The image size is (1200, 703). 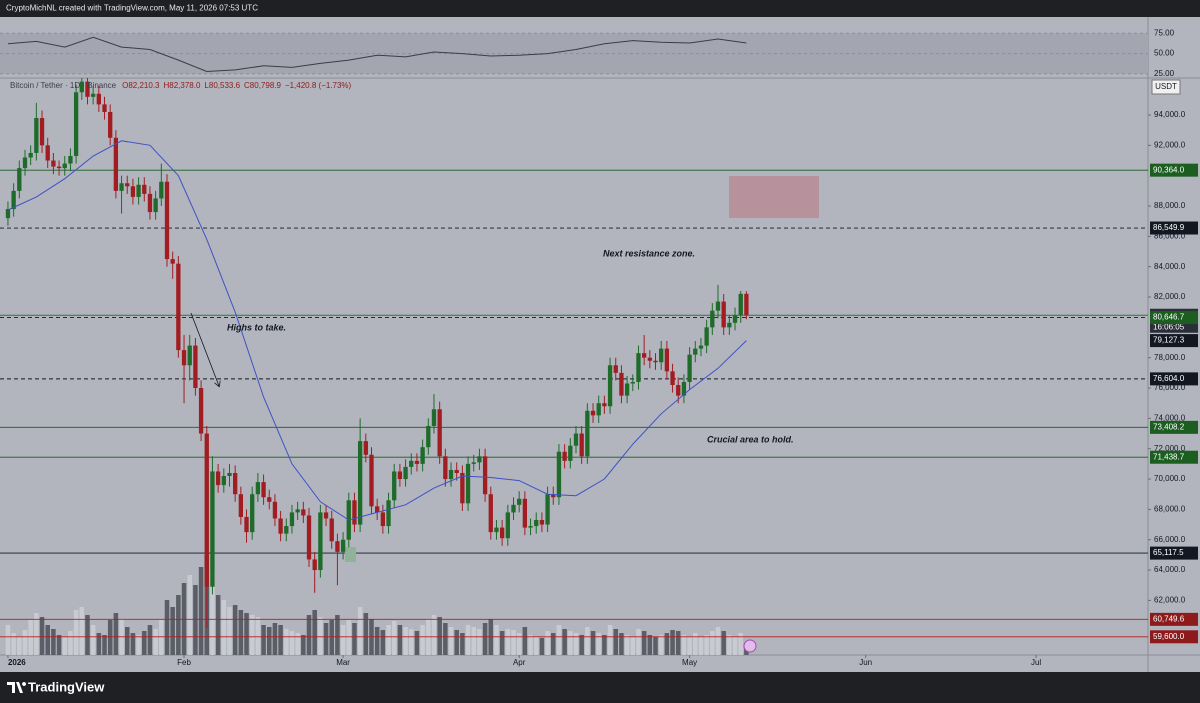 I want to click on rsi-tick-label: 50.00, so click(x=1164, y=53).